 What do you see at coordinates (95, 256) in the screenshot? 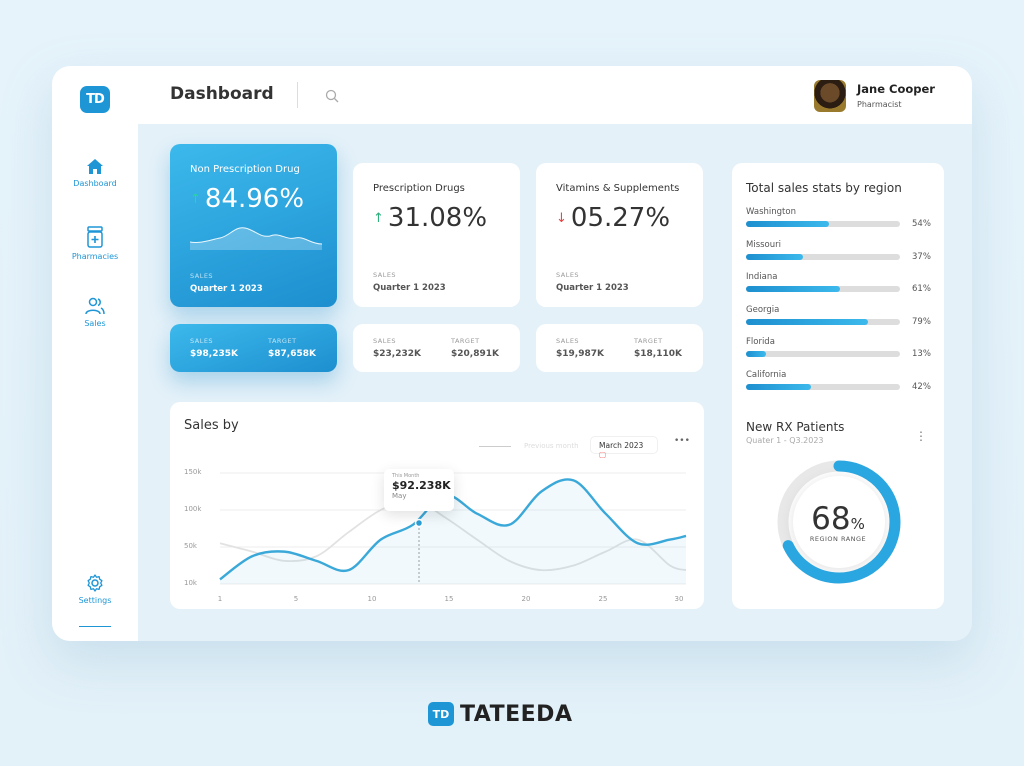
I see `nav-pharmacies-label: Pharmacies` at bounding box center [95, 256].